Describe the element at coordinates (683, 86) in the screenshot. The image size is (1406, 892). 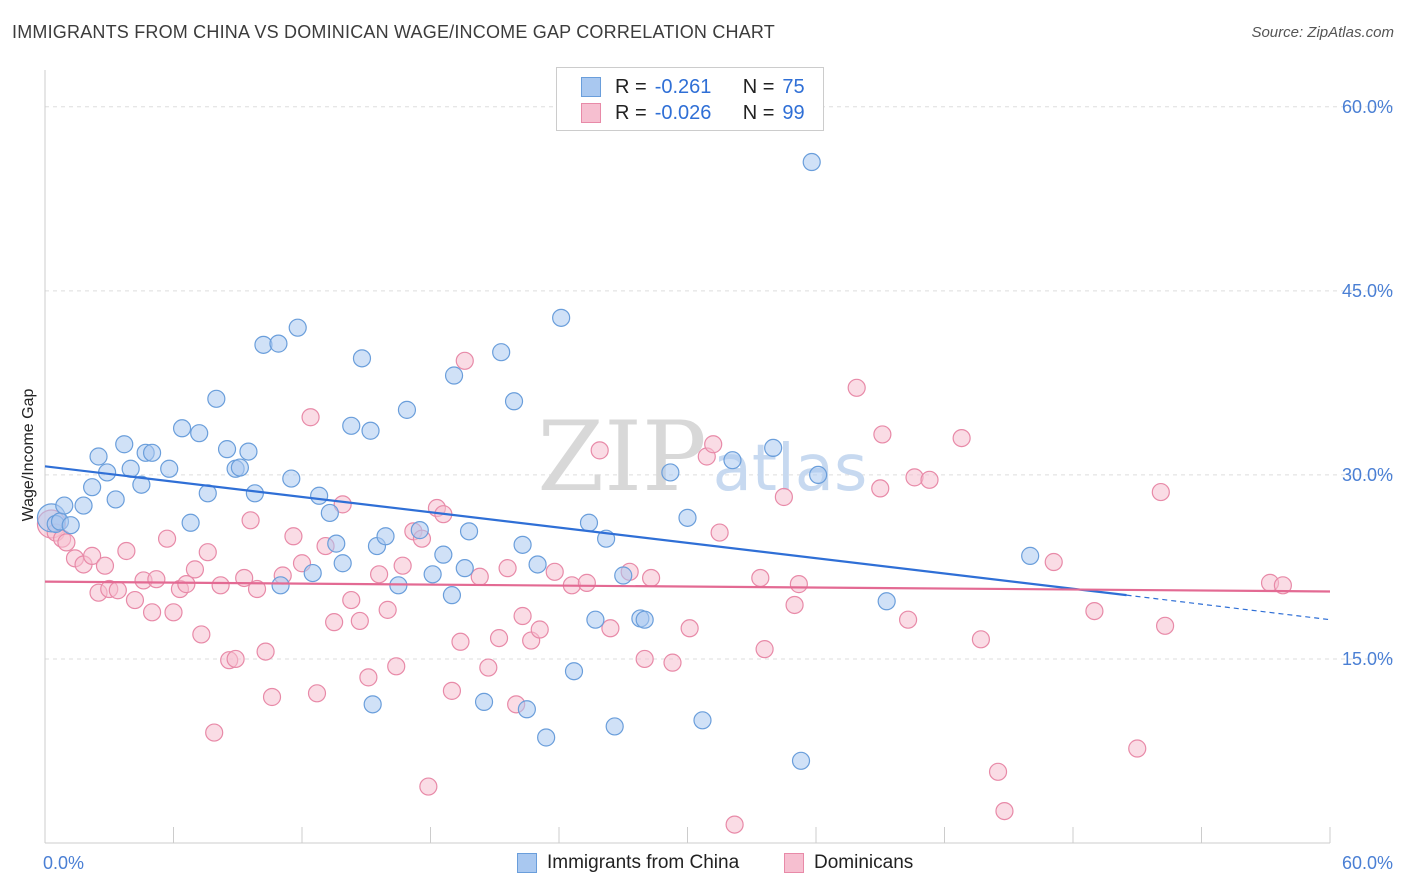
I see `legend-r-value: -0.261` at that location.